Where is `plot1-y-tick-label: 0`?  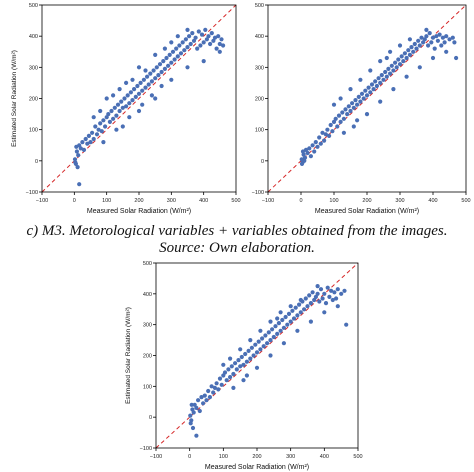
plot1-y-tick-label: 0 is located at coordinates (36, 162).